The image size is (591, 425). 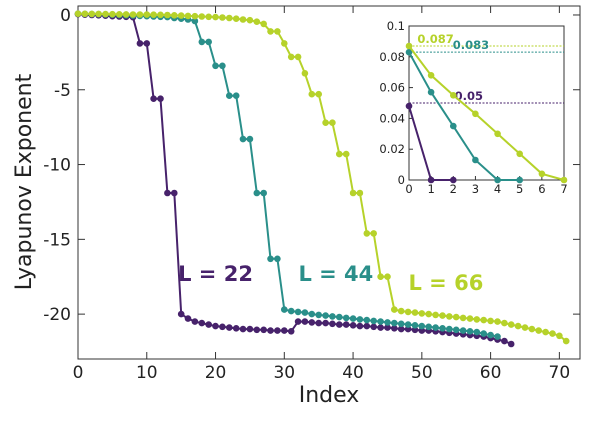 What do you see at coordinates (24, 181) in the screenshot?
I see `y-axis-title: Lyapunov Exponent` at bounding box center [24, 181].